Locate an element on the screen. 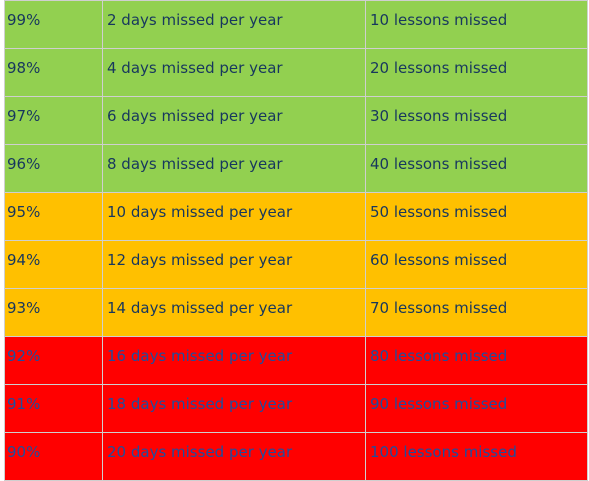 This screenshot has height=481, width=589. lessons-missed-cell: 80 lessons missed is located at coordinates (476, 360).